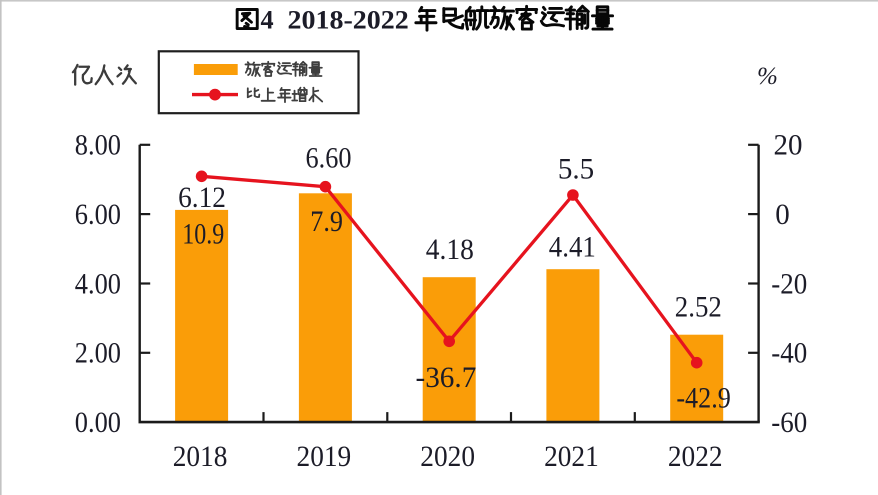  What do you see at coordinates (98, 145) in the screenshot?
I see `svg-text: 8.00` at bounding box center [98, 145].